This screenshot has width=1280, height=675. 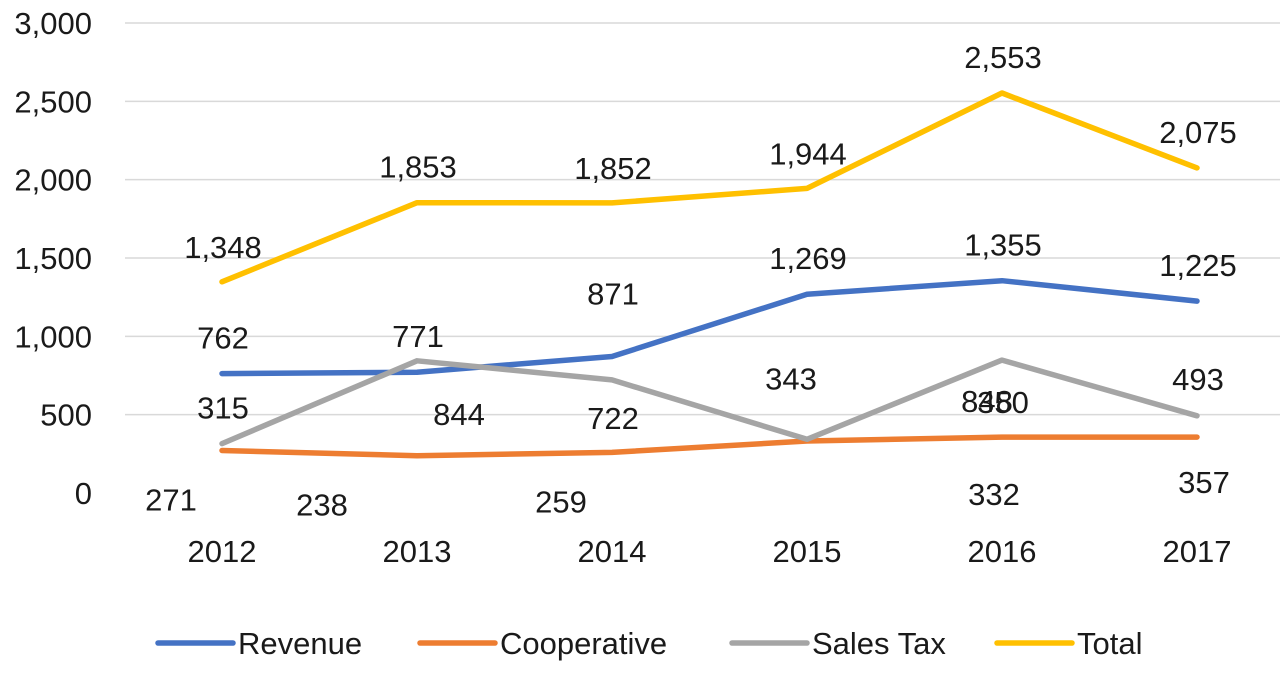 What do you see at coordinates (1198, 379) in the screenshot?
I see `data-label: 493` at bounding box center [1198, 379].